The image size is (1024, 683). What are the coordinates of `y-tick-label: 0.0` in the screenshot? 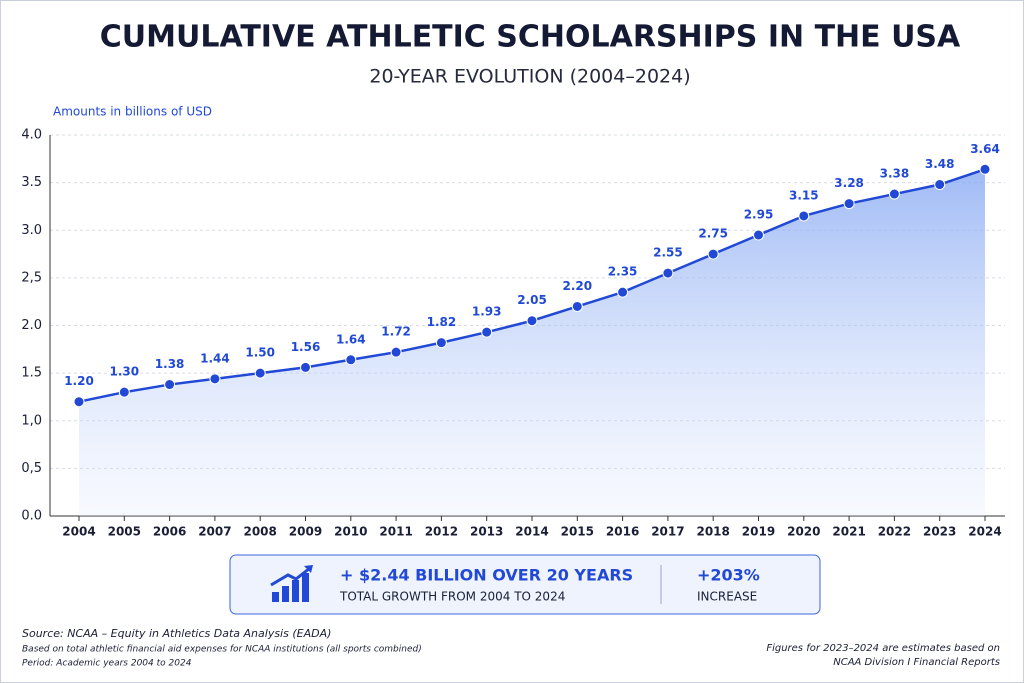 It's located at (31, 516).